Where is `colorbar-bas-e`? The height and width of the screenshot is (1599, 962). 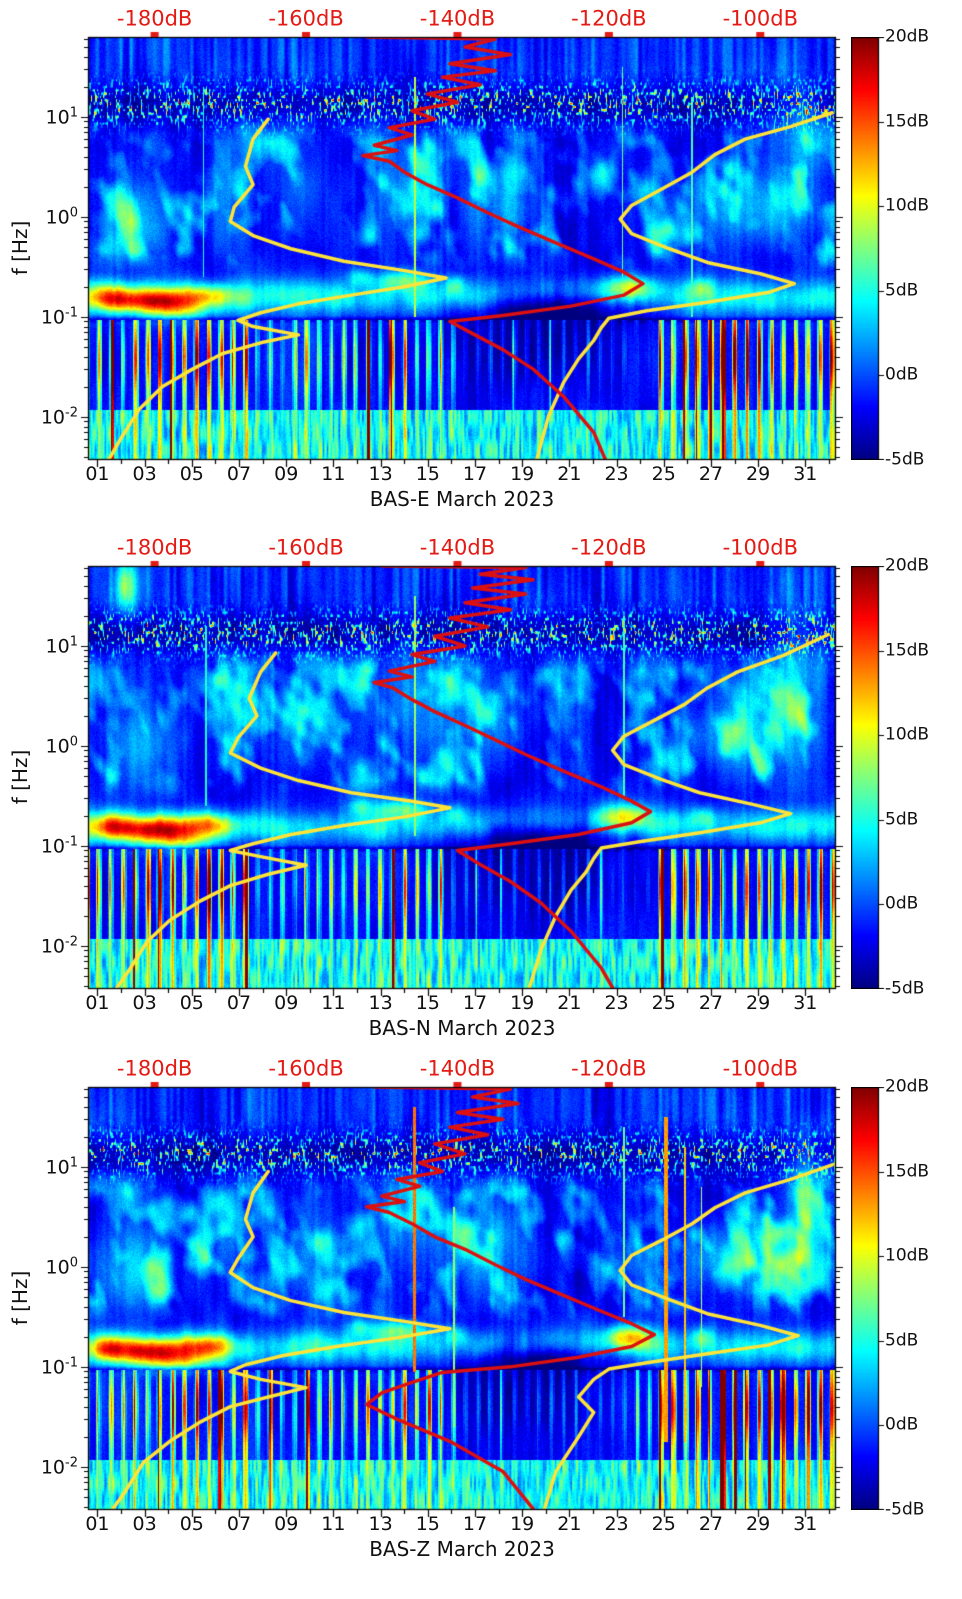
colorbar-bas-e is located at coordinates (868, 248).